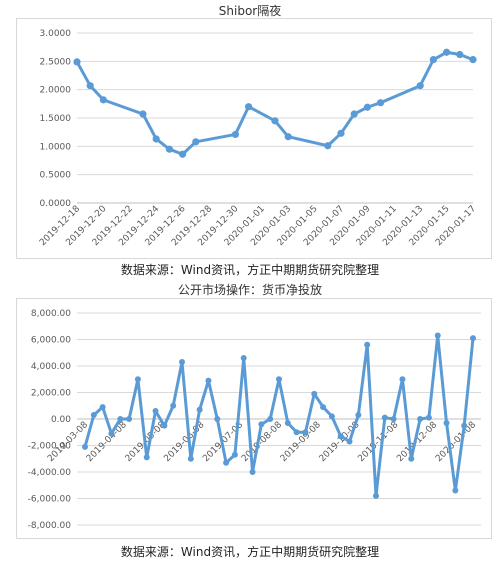  I want to click on chart-source-shibor: 数据来源：Wind资讯，方正中期期货研究院整理, so click(250, 270).